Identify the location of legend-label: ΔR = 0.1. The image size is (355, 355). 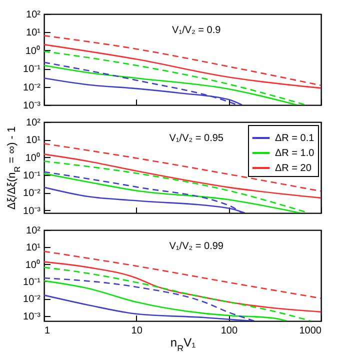
(295, 138).